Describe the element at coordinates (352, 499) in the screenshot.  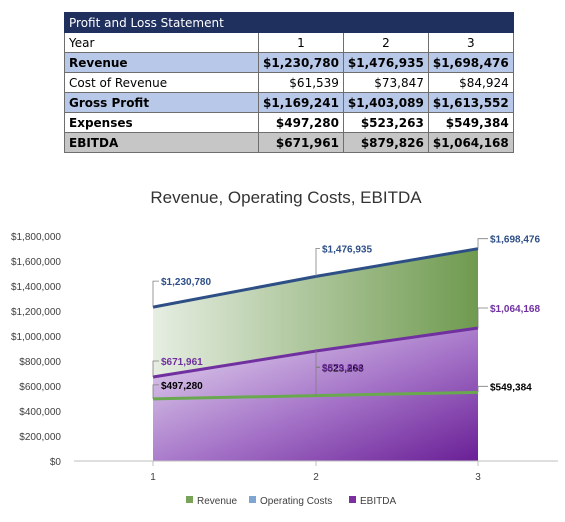
I see `legend-ebitda-swatch` at that location.